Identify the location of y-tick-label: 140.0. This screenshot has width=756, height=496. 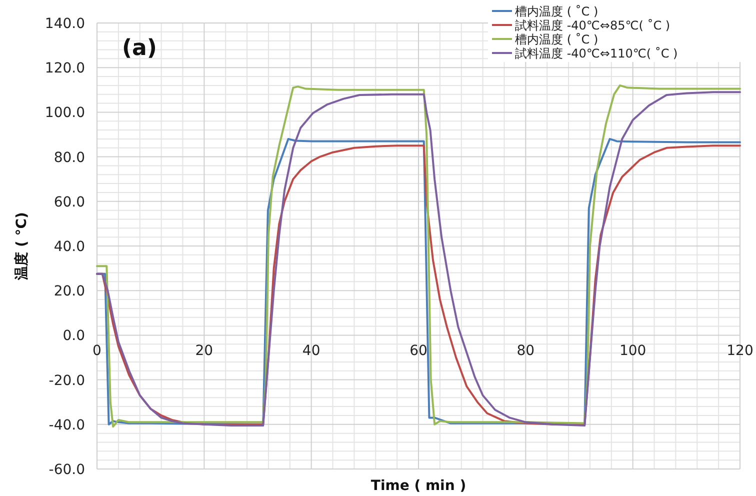
(64, 24).